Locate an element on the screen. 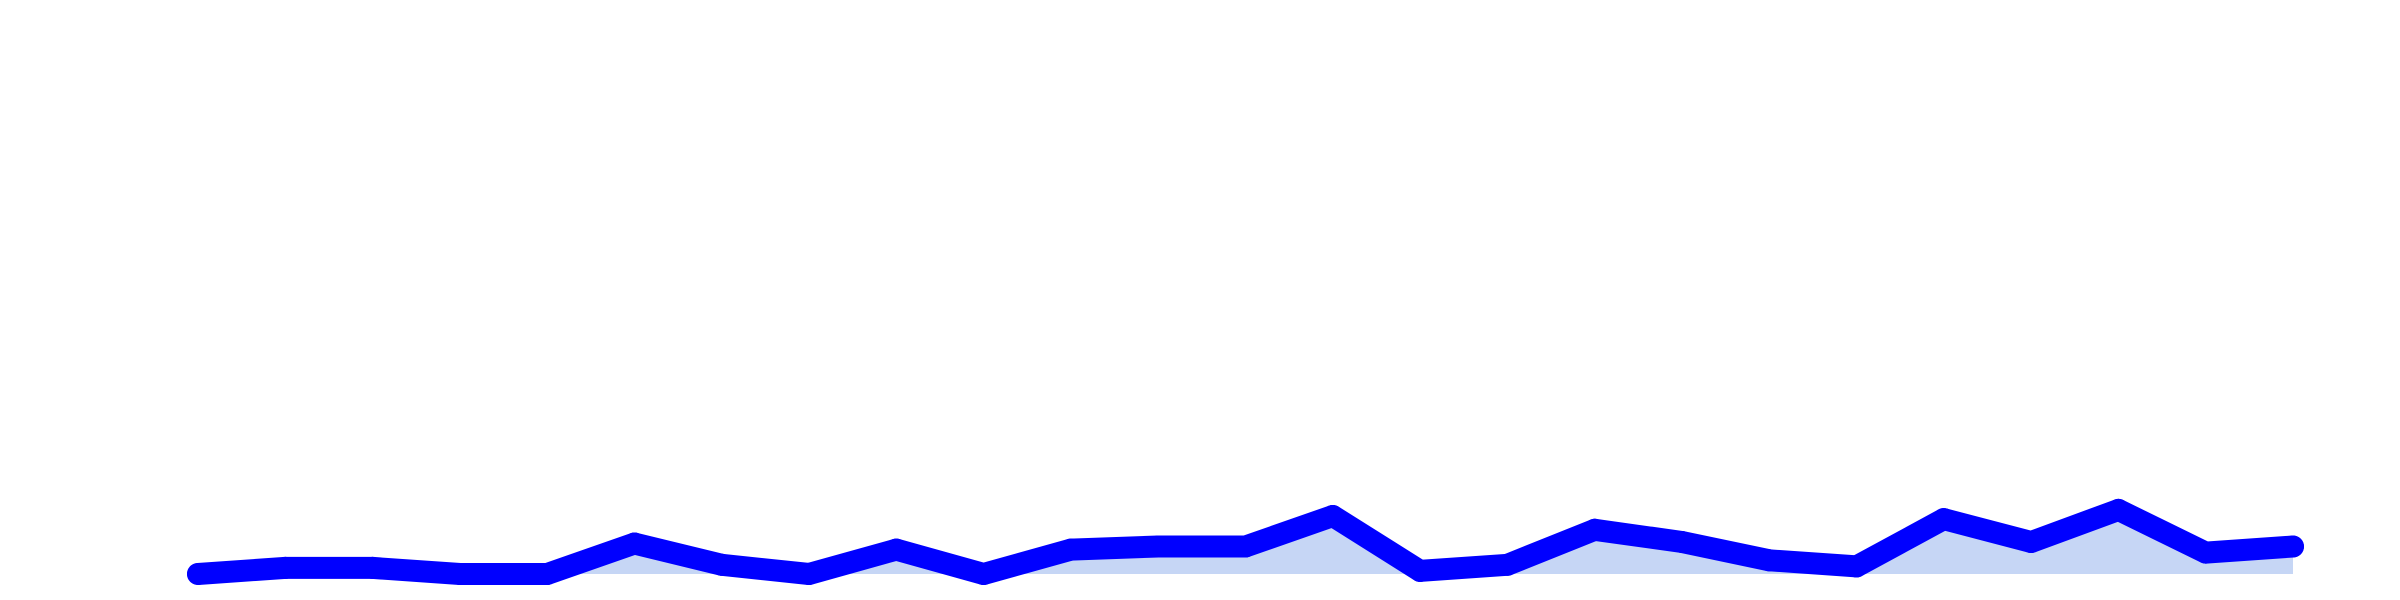  area-fill is located at coordinates (1245, 541).